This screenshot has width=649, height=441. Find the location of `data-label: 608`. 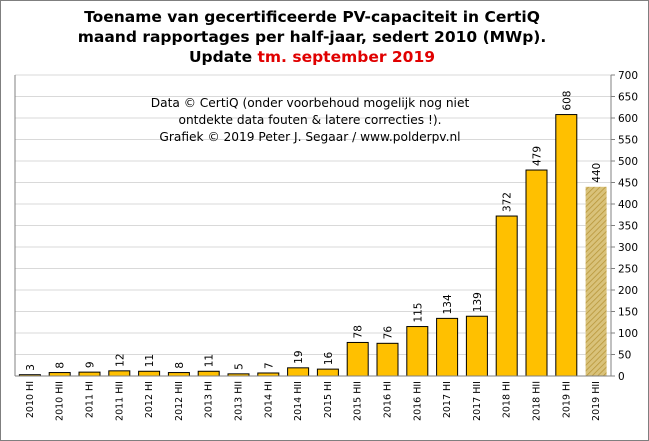

data-label: 608 is located at coordinates (567, 101).